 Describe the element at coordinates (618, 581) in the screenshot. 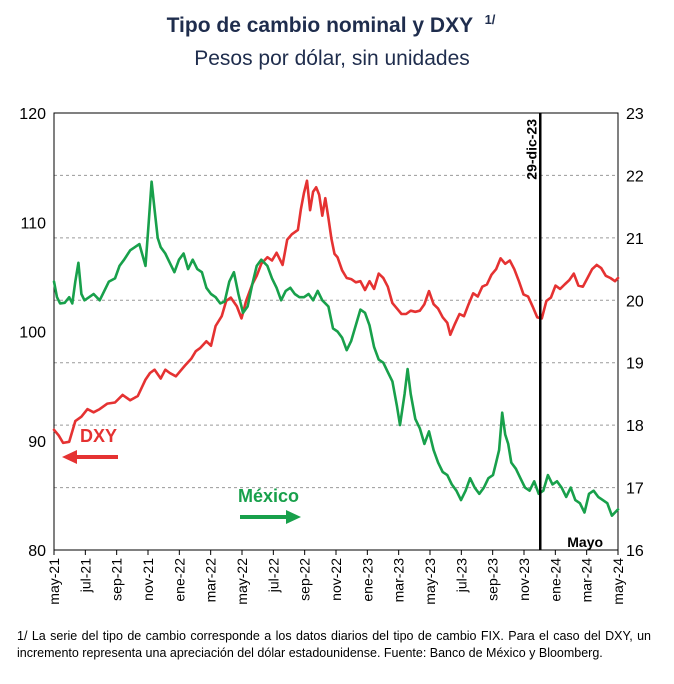

I see `x-axis-tick-label: may-24` at that location.